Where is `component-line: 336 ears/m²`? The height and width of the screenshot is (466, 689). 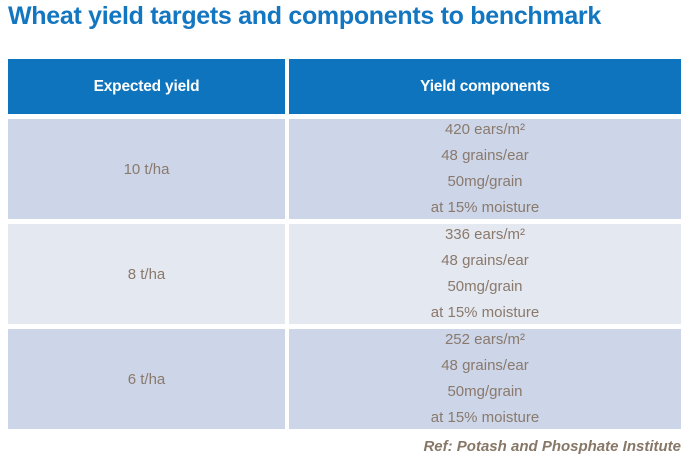 component-line: 336 ears/m² is located at coordinates (485, 234).